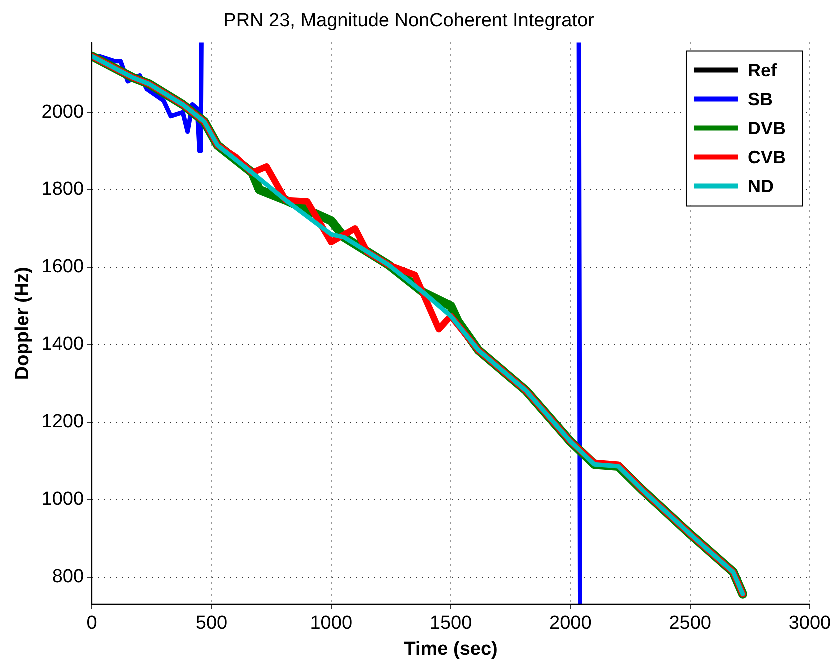 The image size is (840, 665). What do you see at coordinates (767, 128) in the screenshot?
I see `legend-label: DVB` at bounding box center [767, 128].